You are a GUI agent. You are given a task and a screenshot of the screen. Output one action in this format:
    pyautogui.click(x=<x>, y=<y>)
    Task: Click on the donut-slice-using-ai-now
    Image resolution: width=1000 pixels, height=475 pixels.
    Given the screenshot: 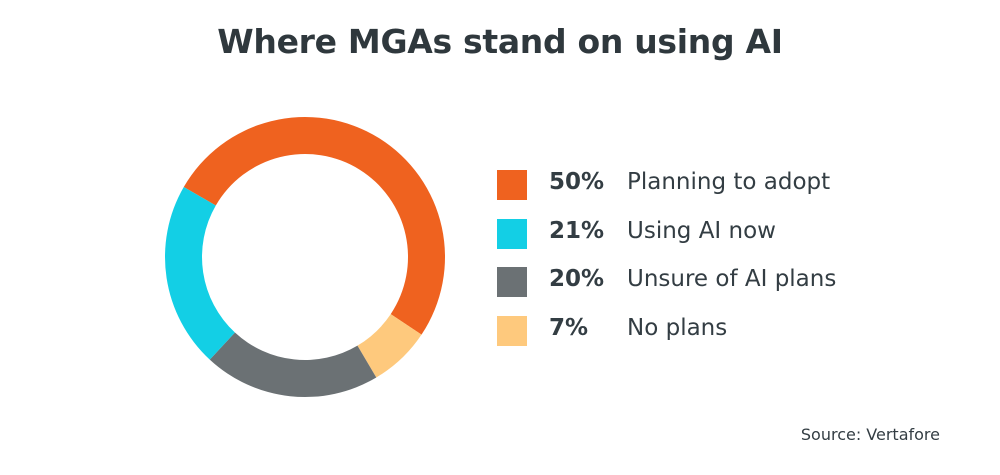 What is the action you would take?
    pyautogui.click(x=200, y=273)
    